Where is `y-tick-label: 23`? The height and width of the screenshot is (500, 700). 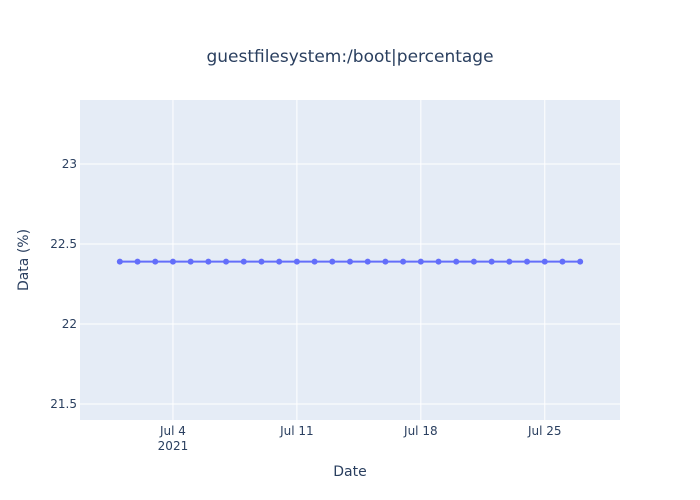 y-tick-label: 23 is located at coordinates (69, 164).